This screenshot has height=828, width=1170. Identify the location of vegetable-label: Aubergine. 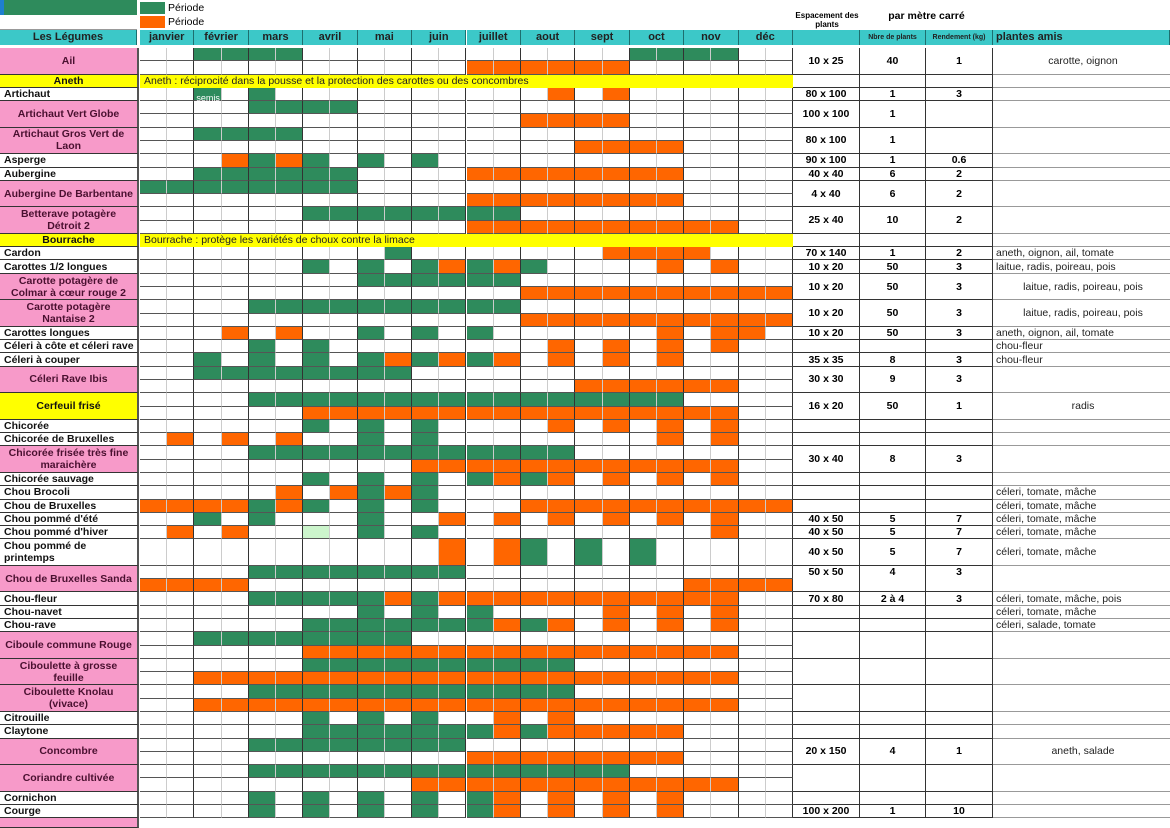
(69, 174).